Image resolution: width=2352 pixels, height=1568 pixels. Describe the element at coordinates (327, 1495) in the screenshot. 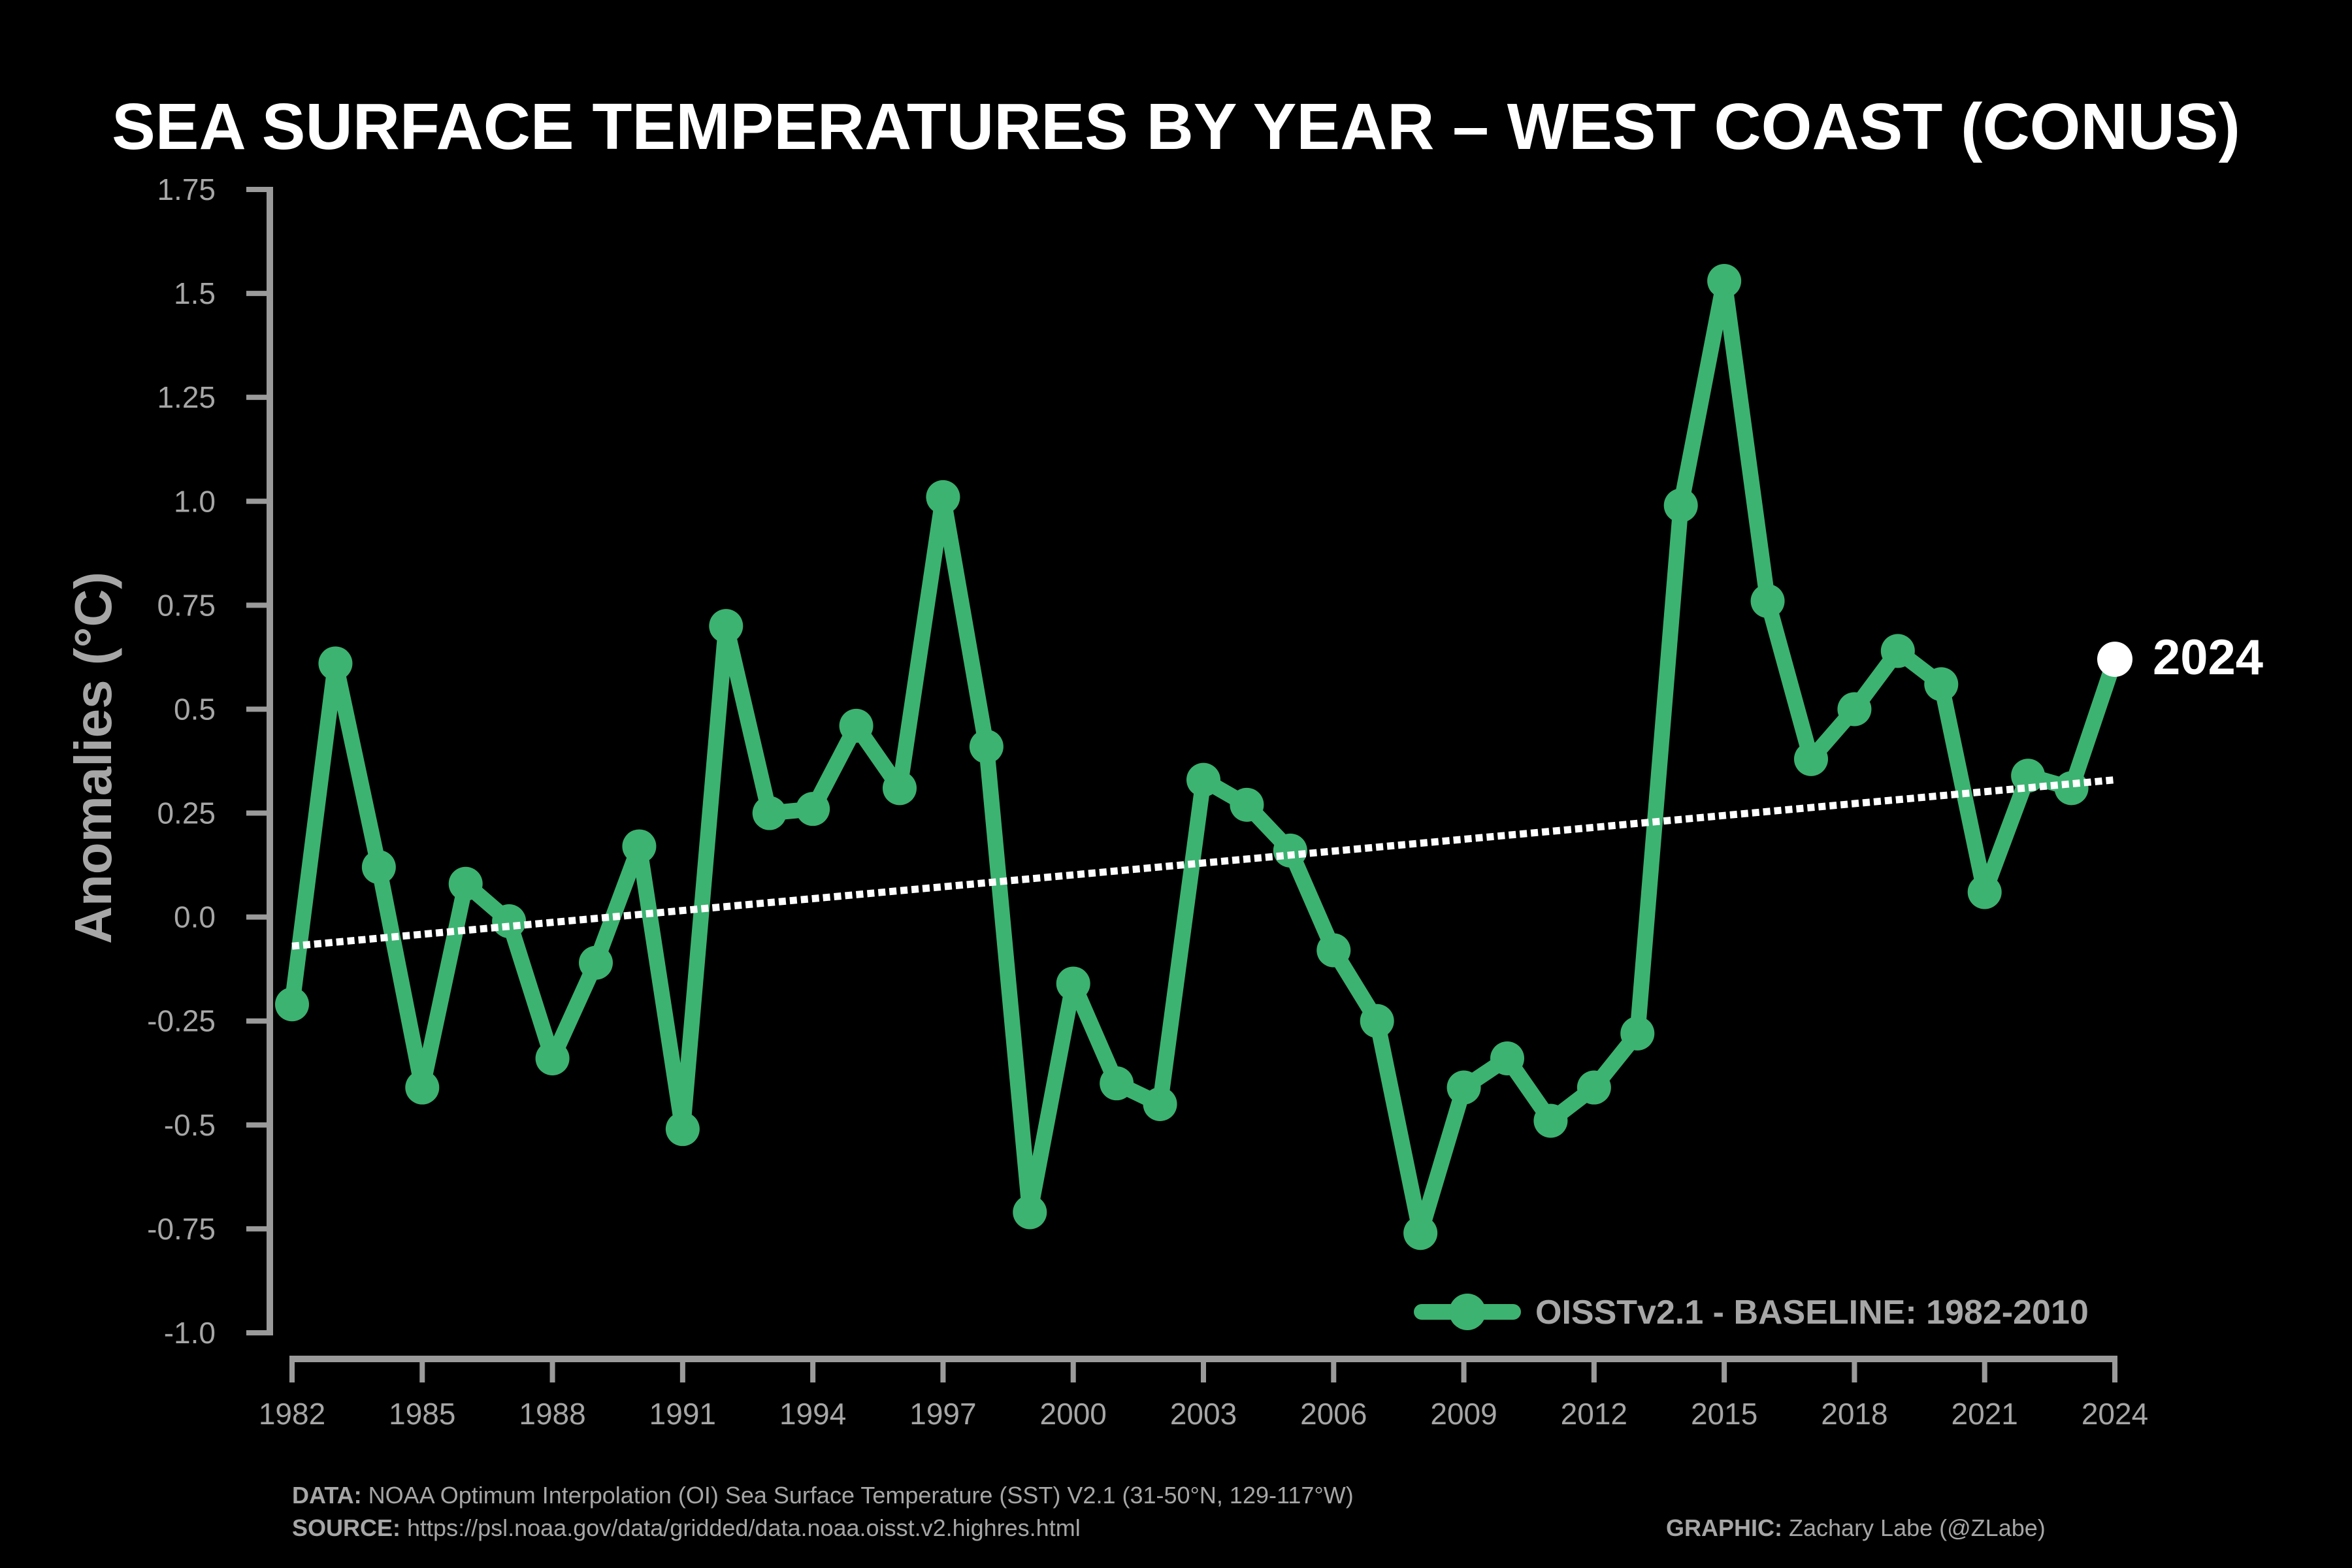

I see `footer-data-label: DATA:` at that location.